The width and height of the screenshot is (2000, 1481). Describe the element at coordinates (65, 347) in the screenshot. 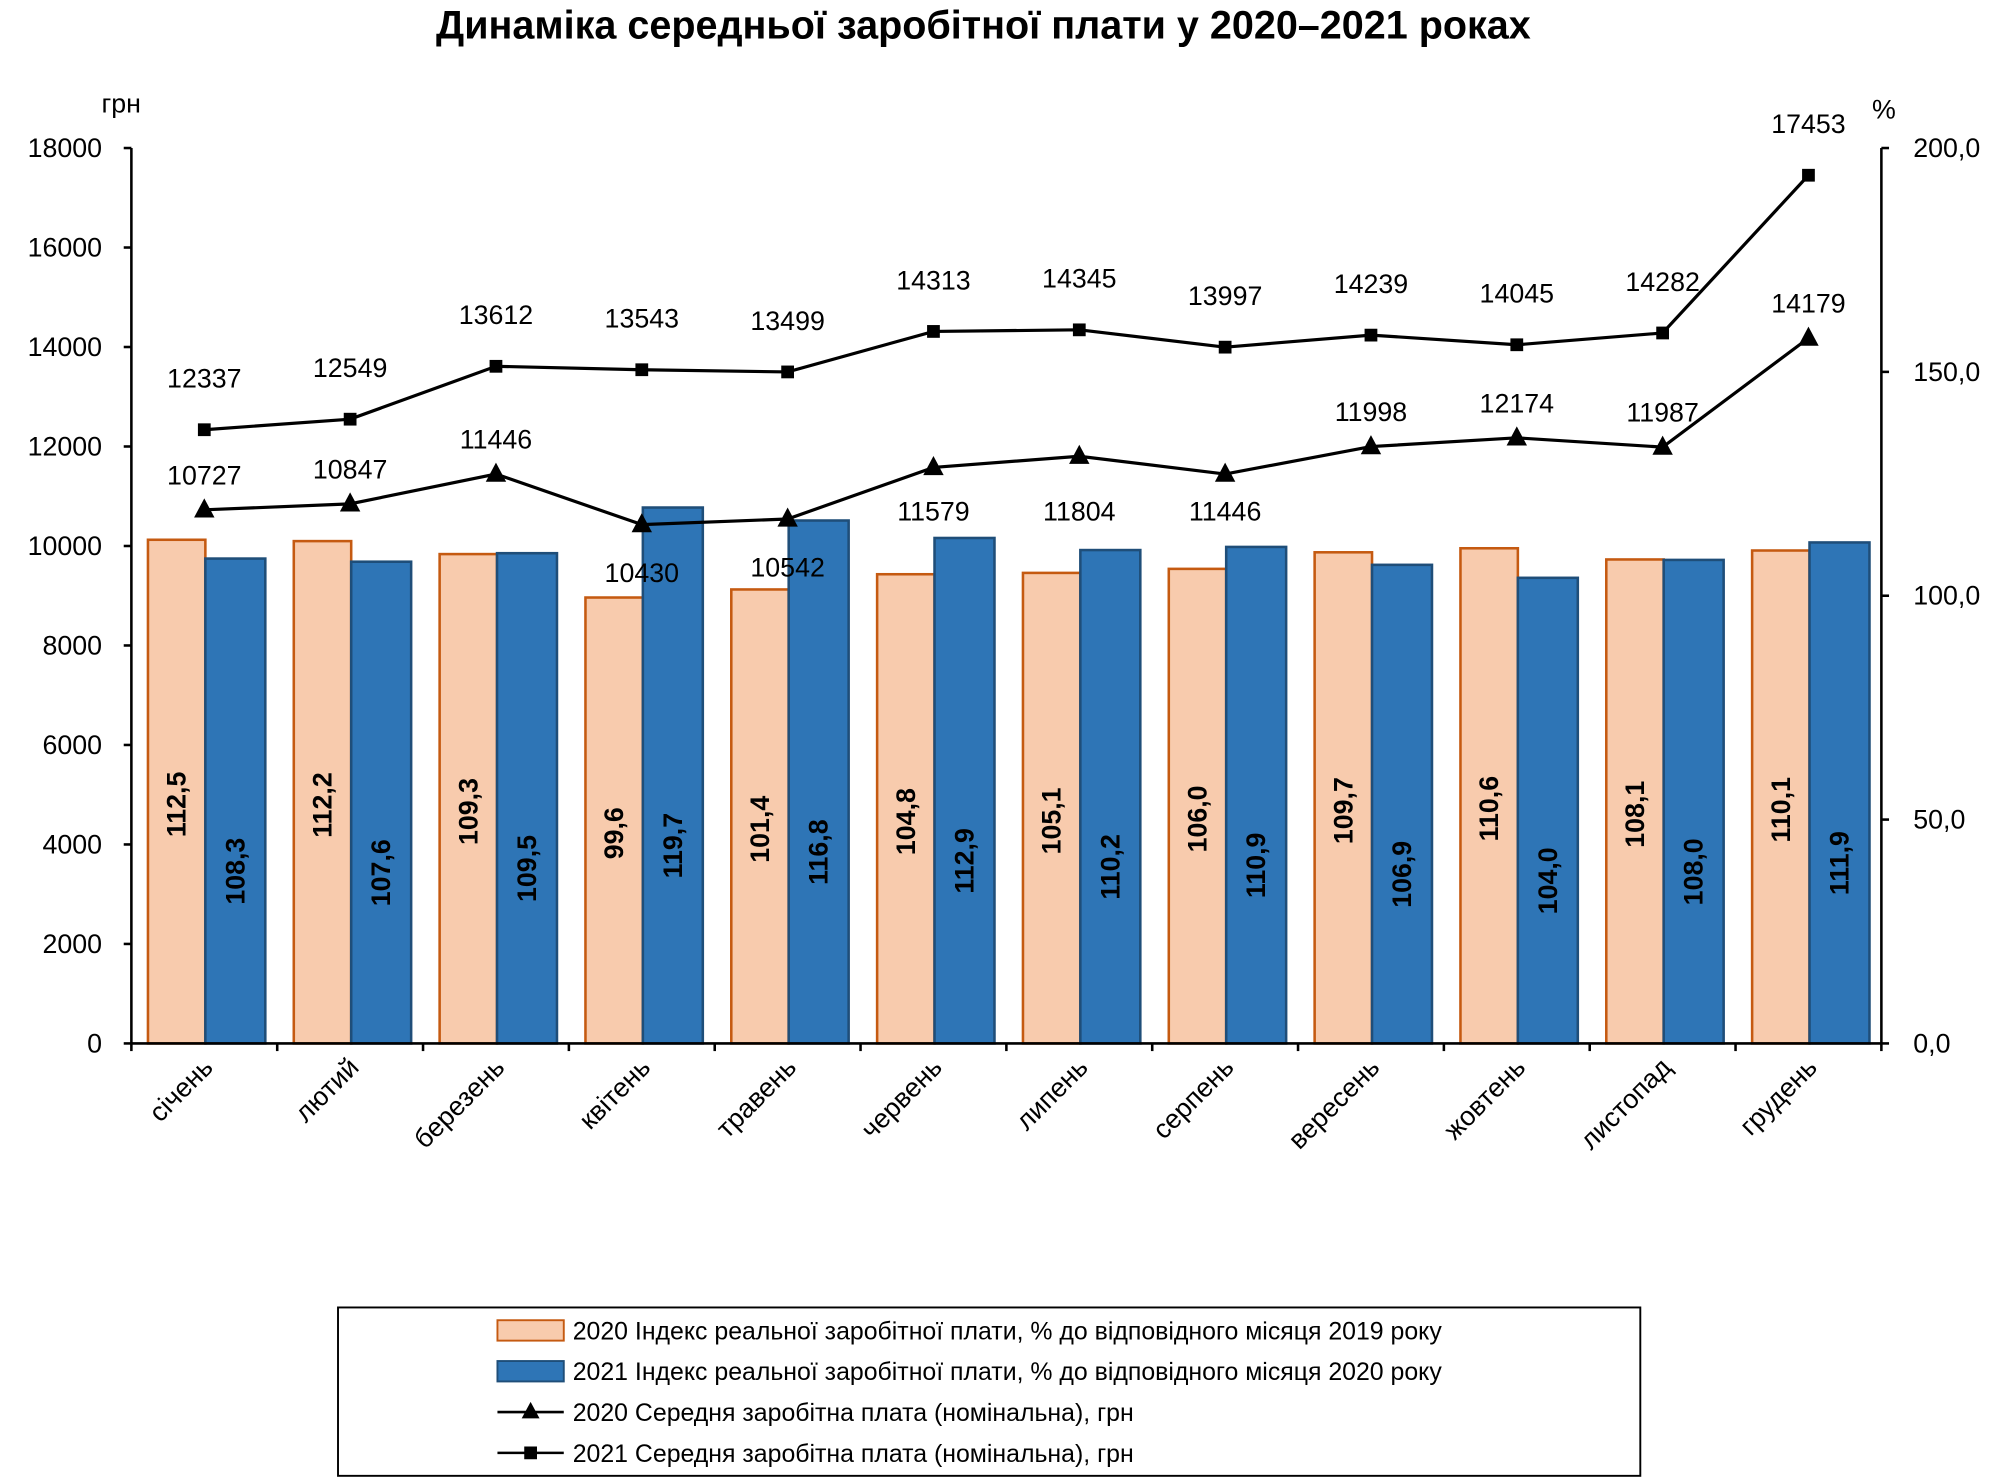

I see `y-left-tick-label: 14000` at that location.